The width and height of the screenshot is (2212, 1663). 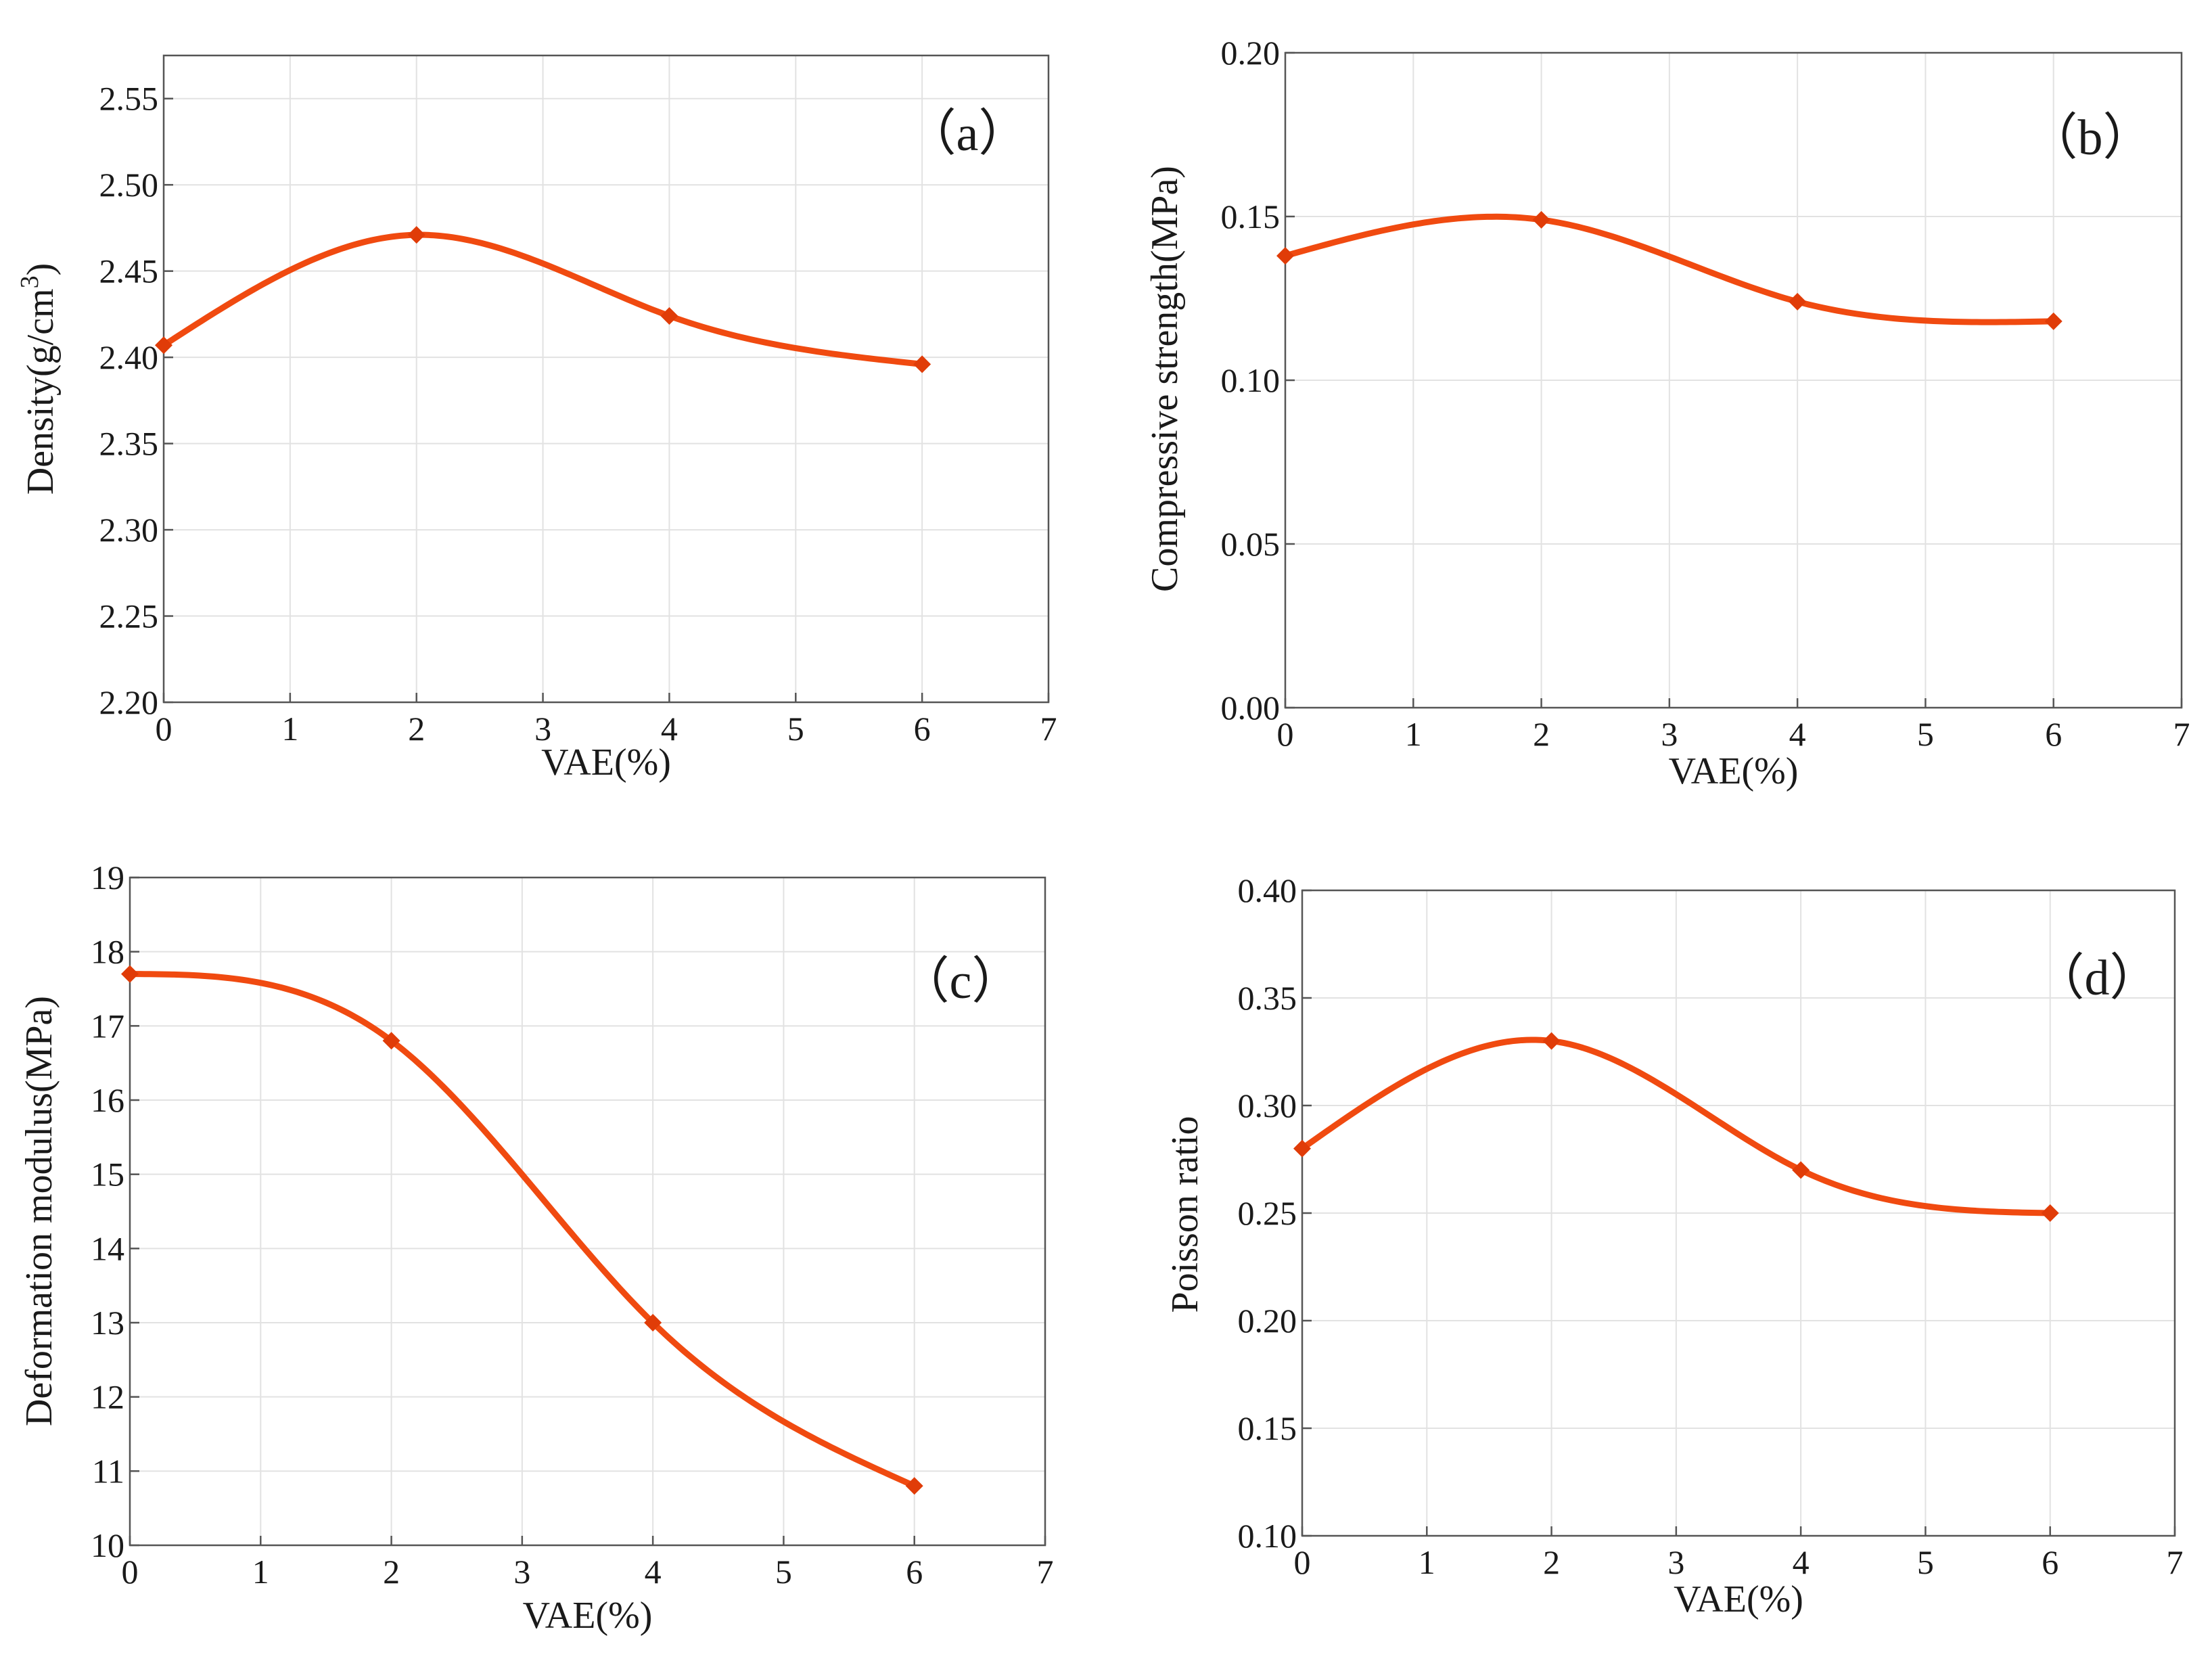 What do you see at coordinates (1267, 890) in the screenshot?
I see `y-tick-label: 0.40` at bounding box center [1267, 890].